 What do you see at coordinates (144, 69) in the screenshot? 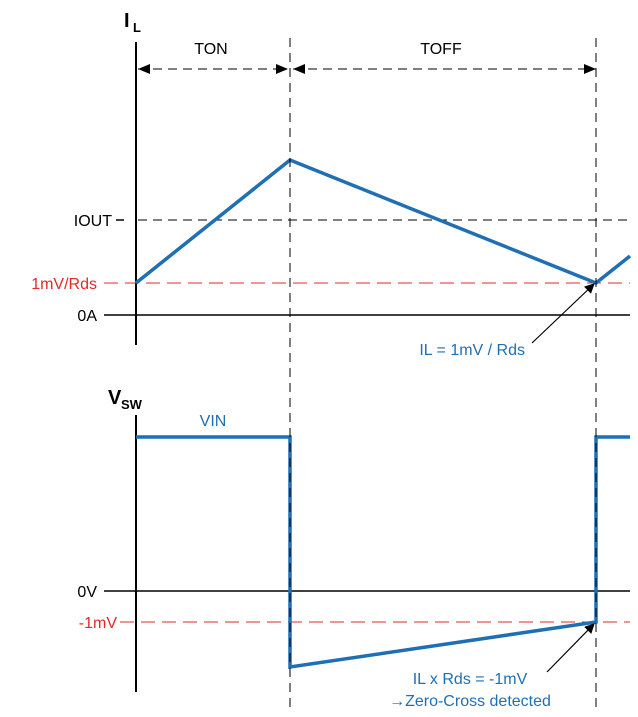
I see `ton-left-arrowhead` at bounding box center [144, 69].